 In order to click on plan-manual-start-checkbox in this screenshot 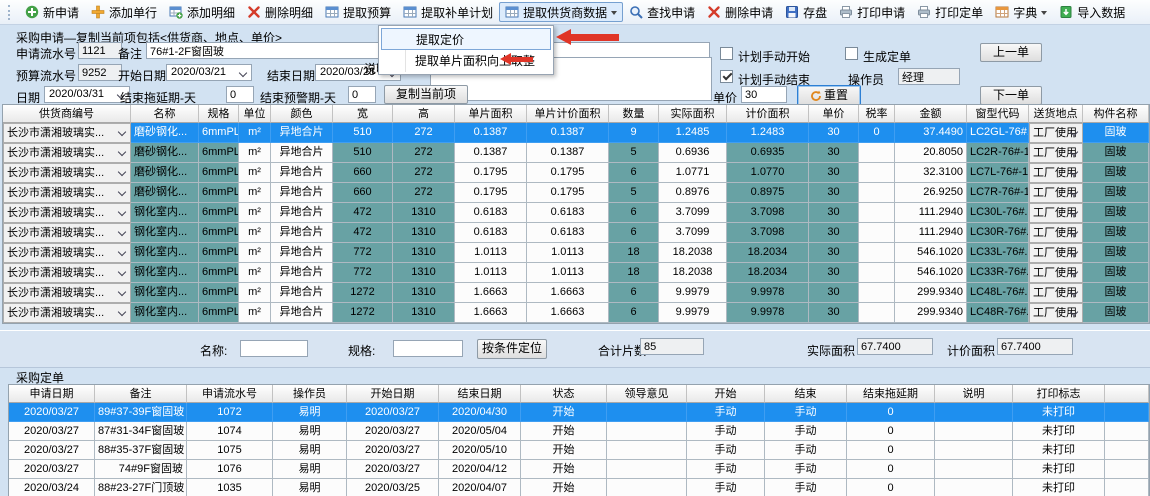, I will do `click(726, 53)`.